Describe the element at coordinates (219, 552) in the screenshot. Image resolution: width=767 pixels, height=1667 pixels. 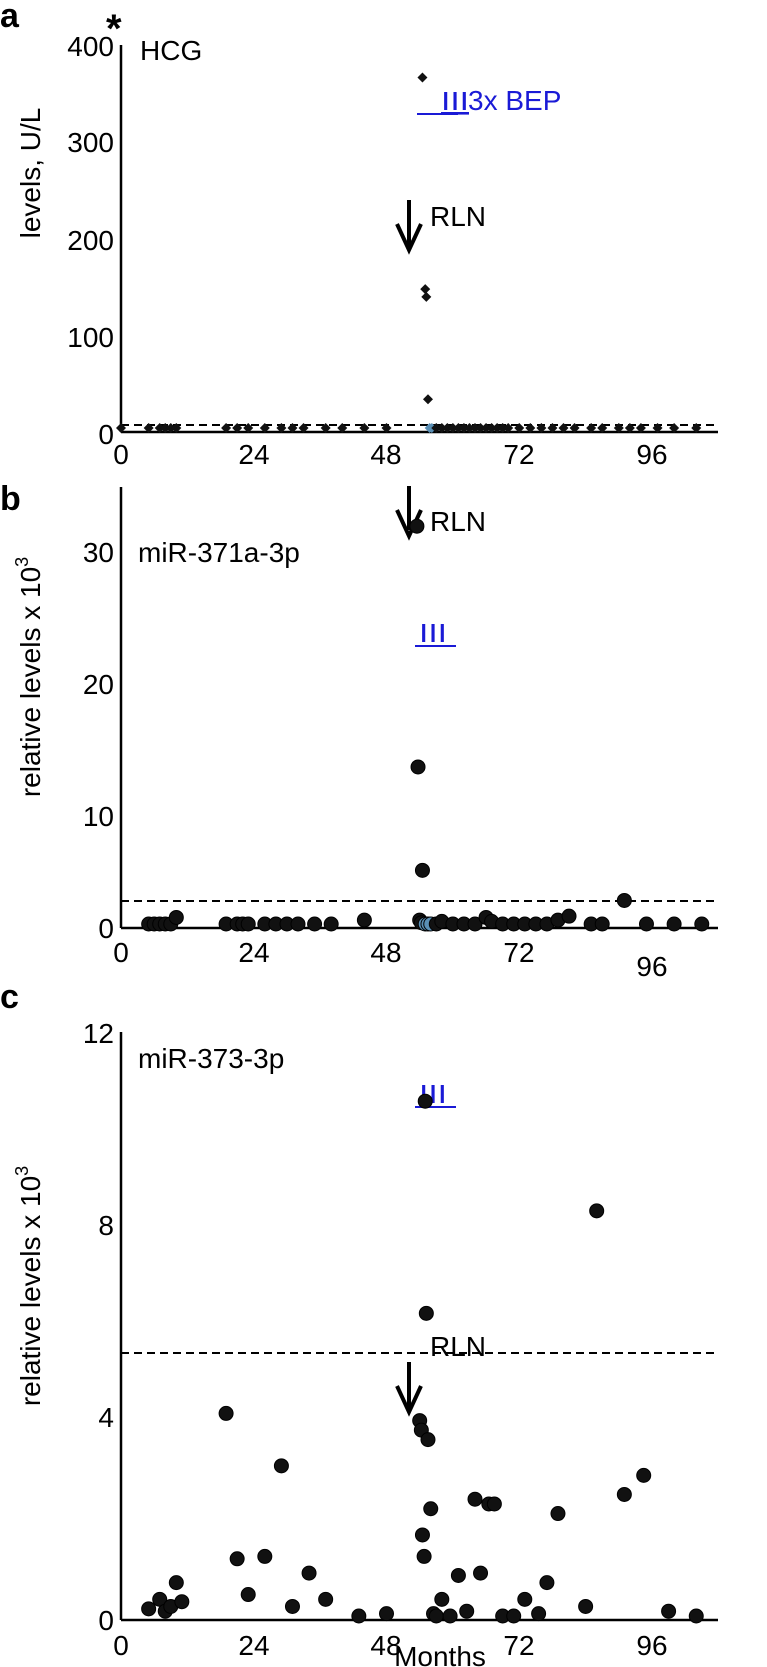
I see `panel-b-title: miR-371a-3p` at that location.